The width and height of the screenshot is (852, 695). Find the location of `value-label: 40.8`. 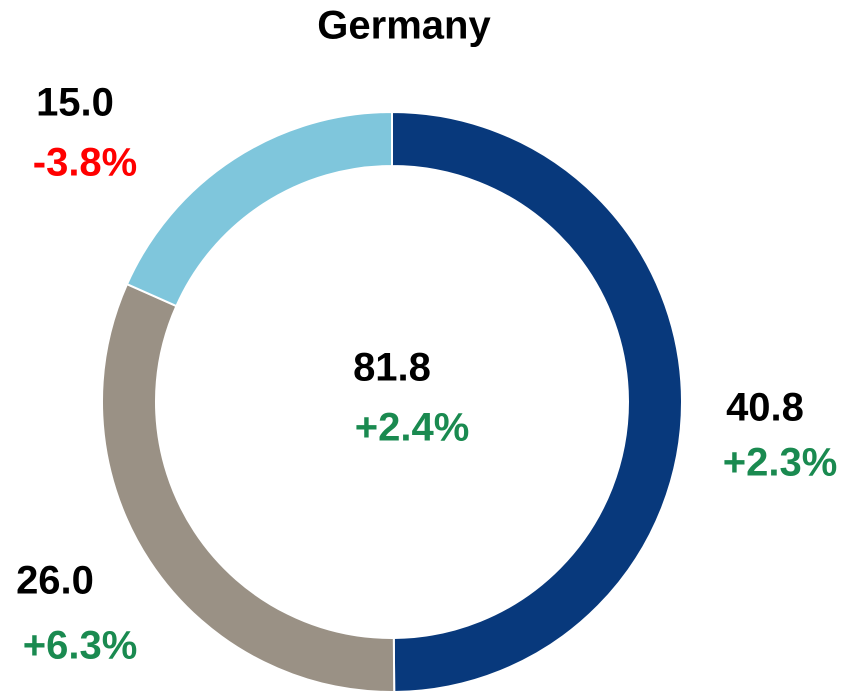

value-label: 40.8 is located at coordinates (765, 408).